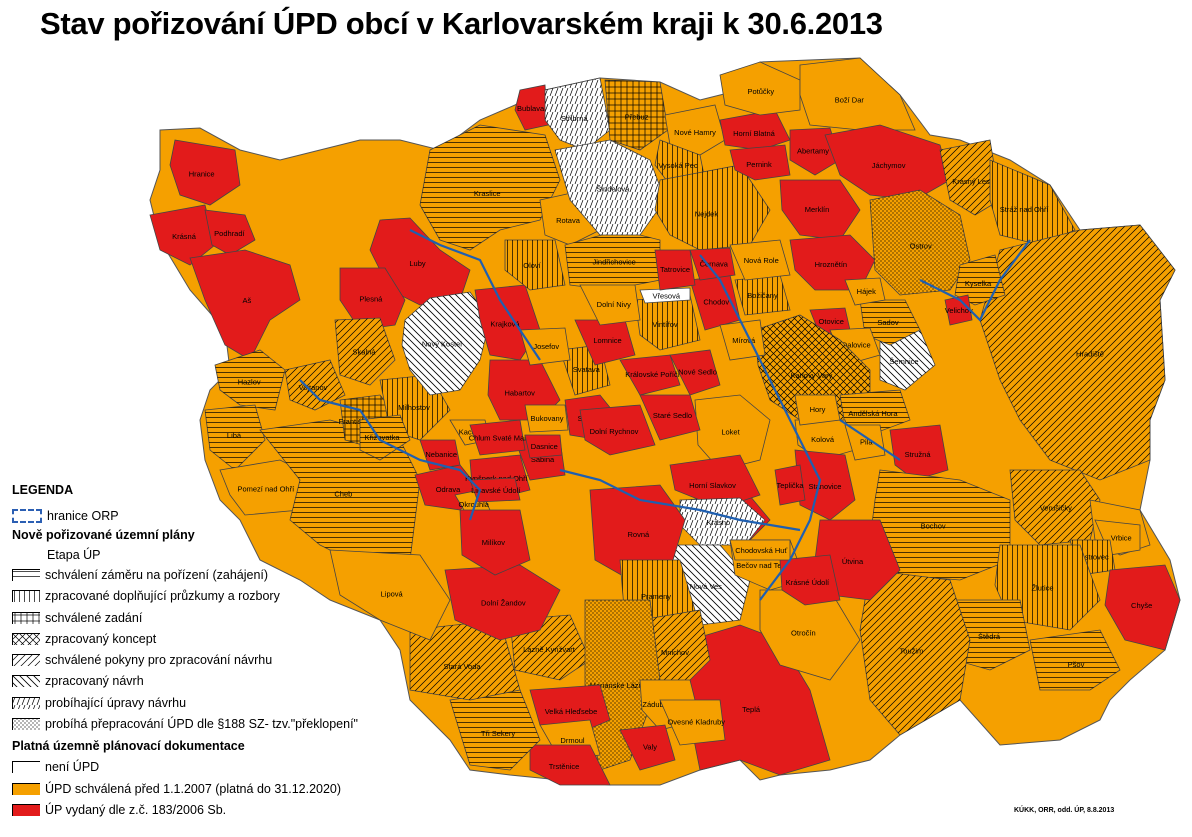 The height and width of the screenshot is (837, 1192). What do you see at coordinates (1077, 352) in the screenshot?
I see `municipality-hradiste: Hradiště` at bounding box center [1077, 352].